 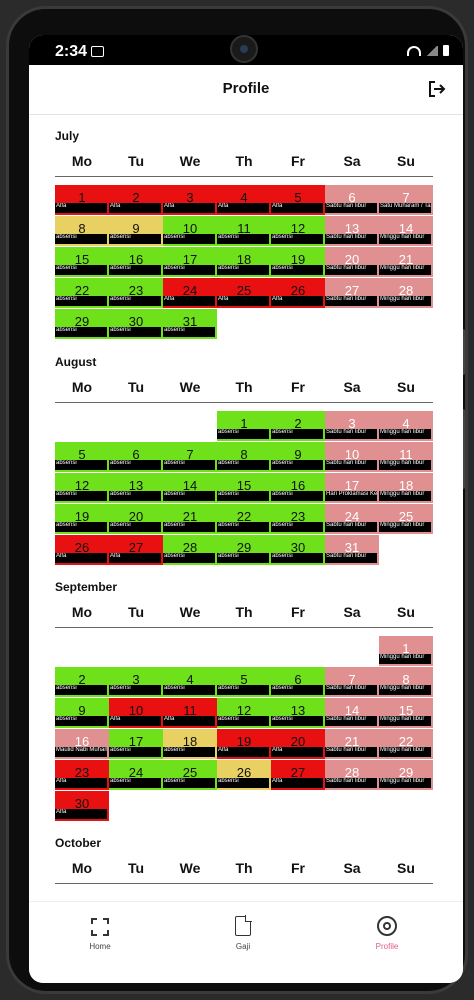 What do you see at coordinates (406, 488) in the screenshot?
I see `calendar-day: 18 Minggu hari libur` at bounding box center [406, 488].